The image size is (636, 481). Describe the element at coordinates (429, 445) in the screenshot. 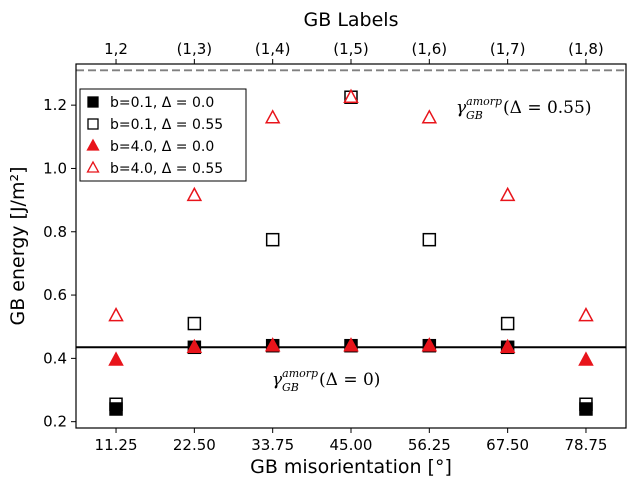

I see `x-tick-label: 56.25` at that location.